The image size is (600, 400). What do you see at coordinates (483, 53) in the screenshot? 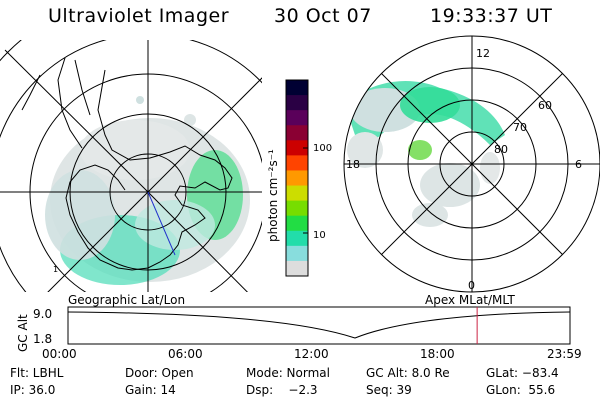
I see `mlt-label-12: 12` at bounding box center [483, 53].